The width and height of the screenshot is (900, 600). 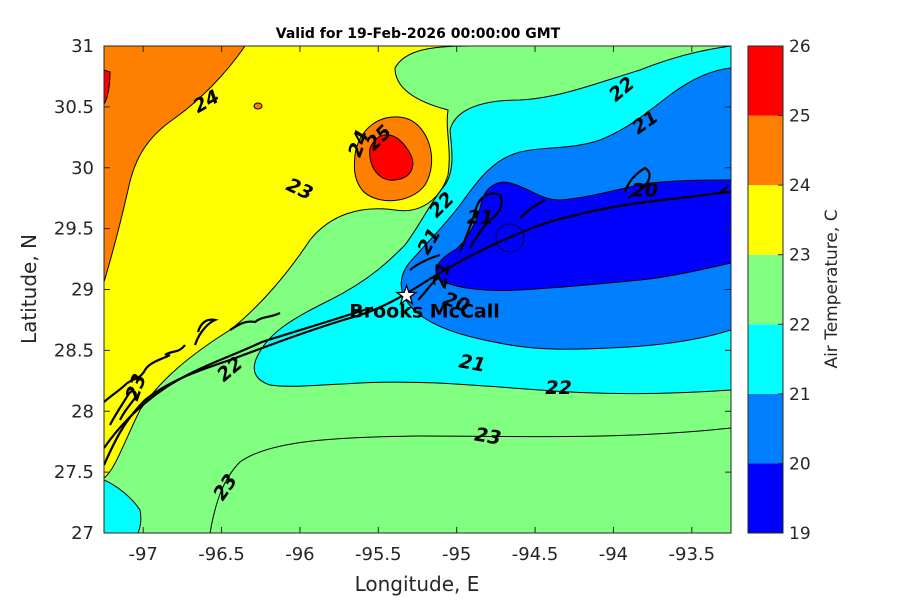 I want to click on y-tick-label: 28, so click(x=82, y=411).